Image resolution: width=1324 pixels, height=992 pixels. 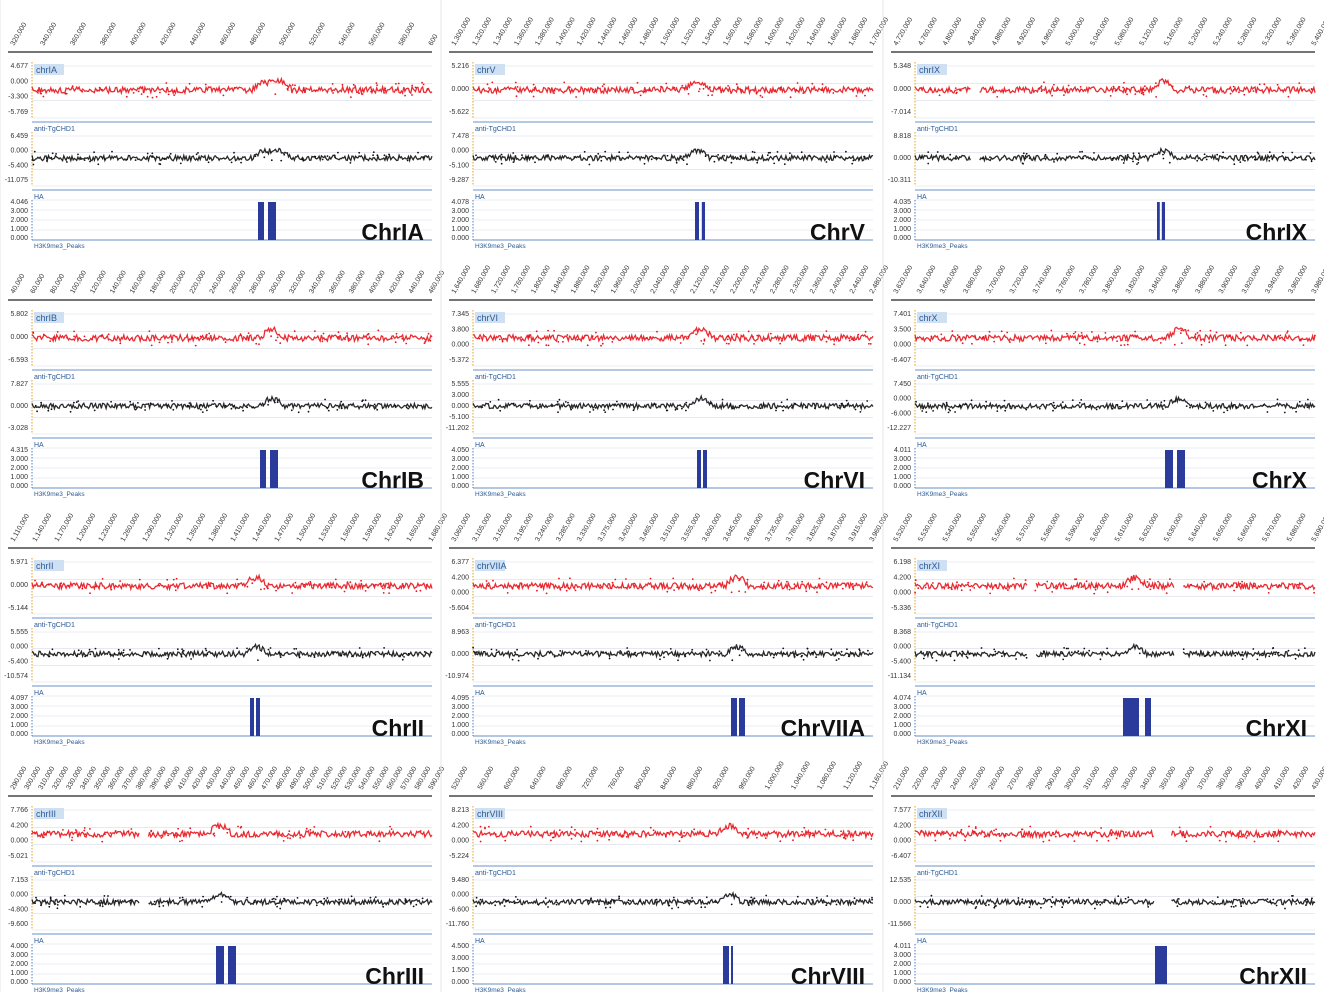 What do you see at coordinates (740, 279) in the screenshot?
I see `ruler-tick-label: 2,200,000` at bounding box center [740, 279].